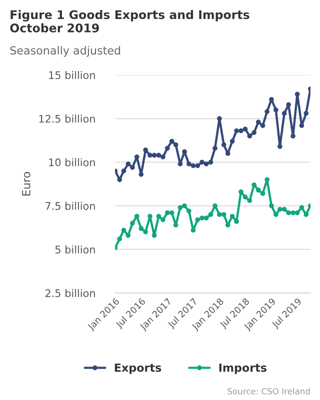 The image size is (320, 400). I want to click on source-note: Source: CSO Ireland, so click(269, 391).